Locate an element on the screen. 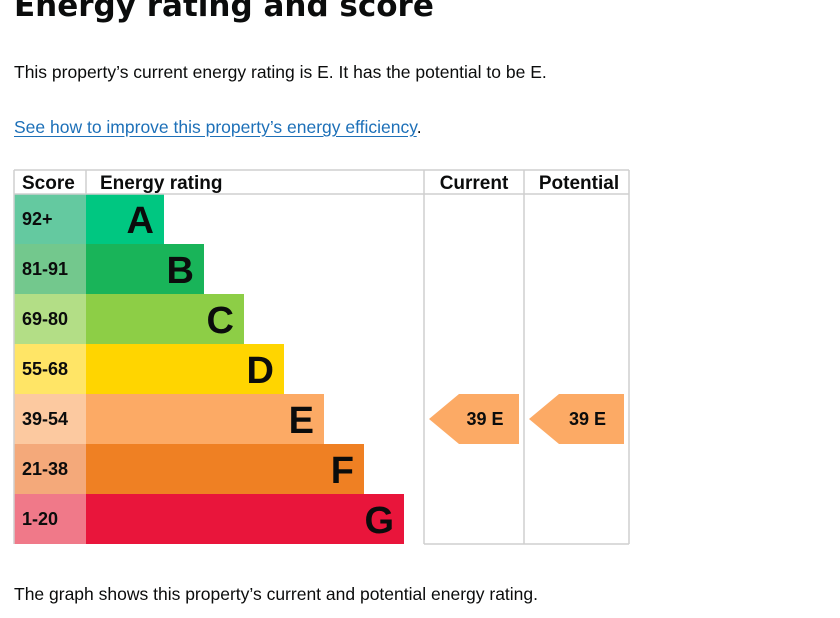  current-rating-arrow is located at coordinates (474, 419).